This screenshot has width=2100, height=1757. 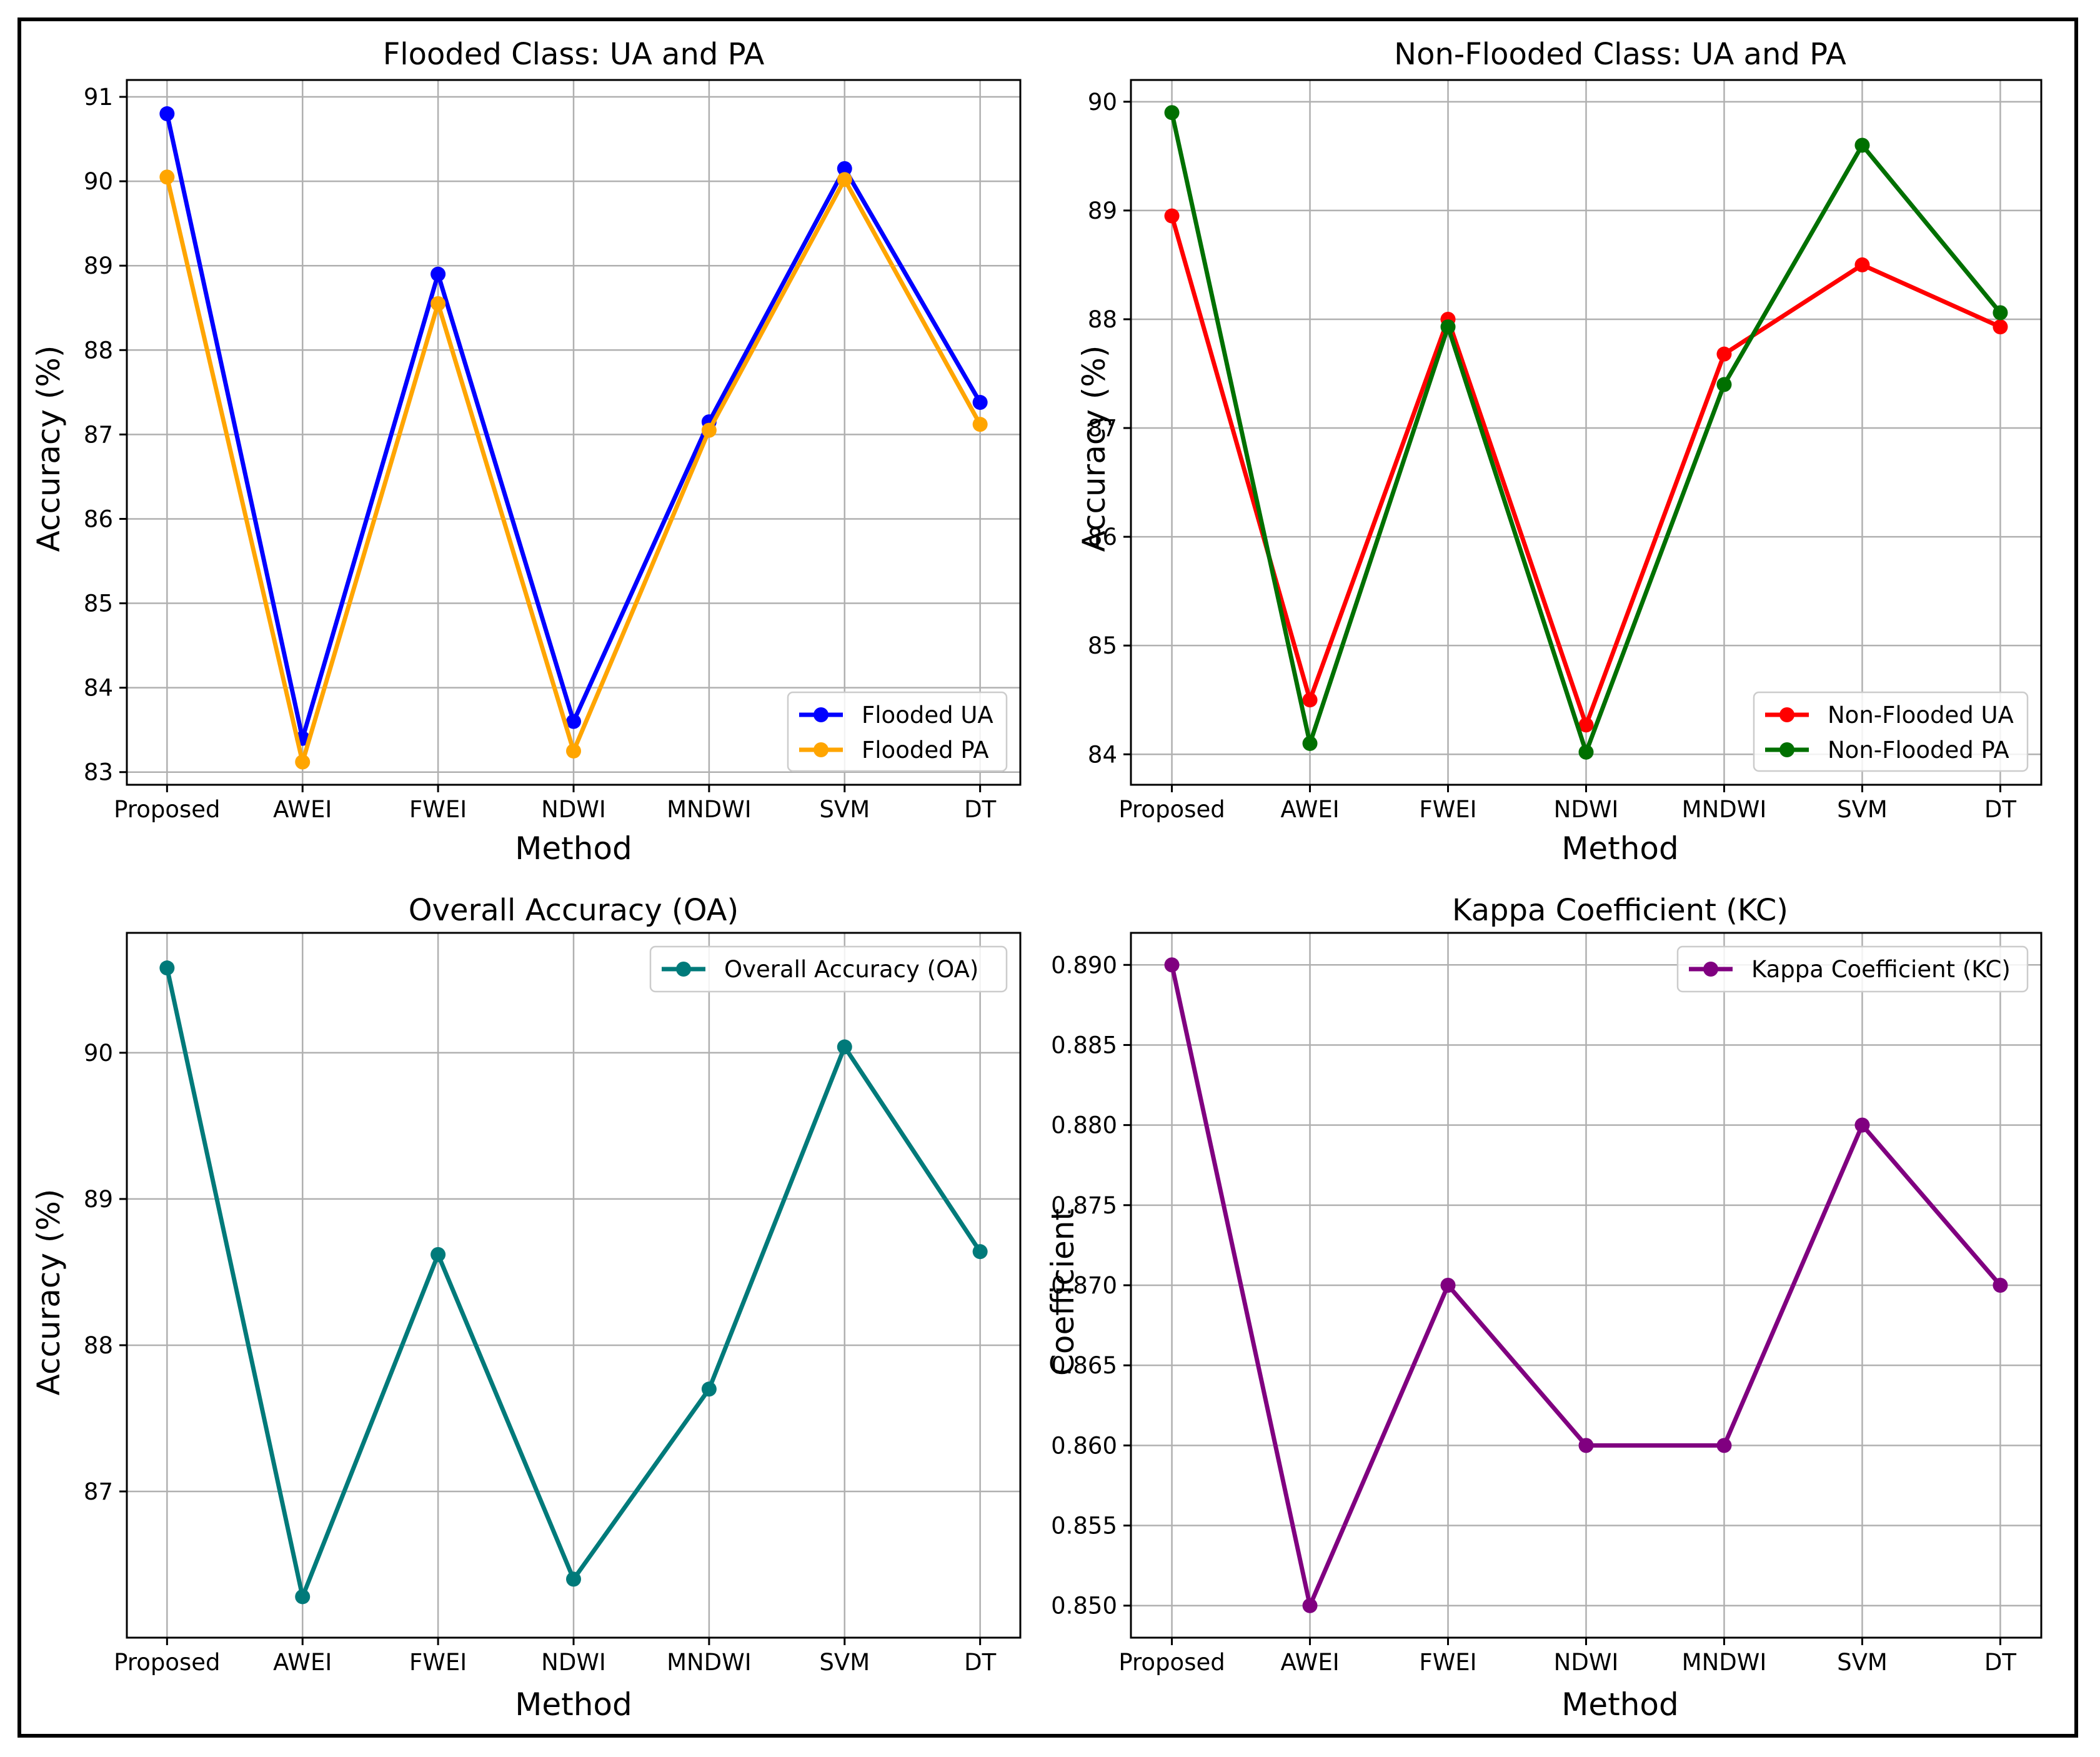 What do you see at coordinates (1084, 1446) in the screenshot?
I see `y-tick-label: 0.860` at bounding box center [1084, 1446].